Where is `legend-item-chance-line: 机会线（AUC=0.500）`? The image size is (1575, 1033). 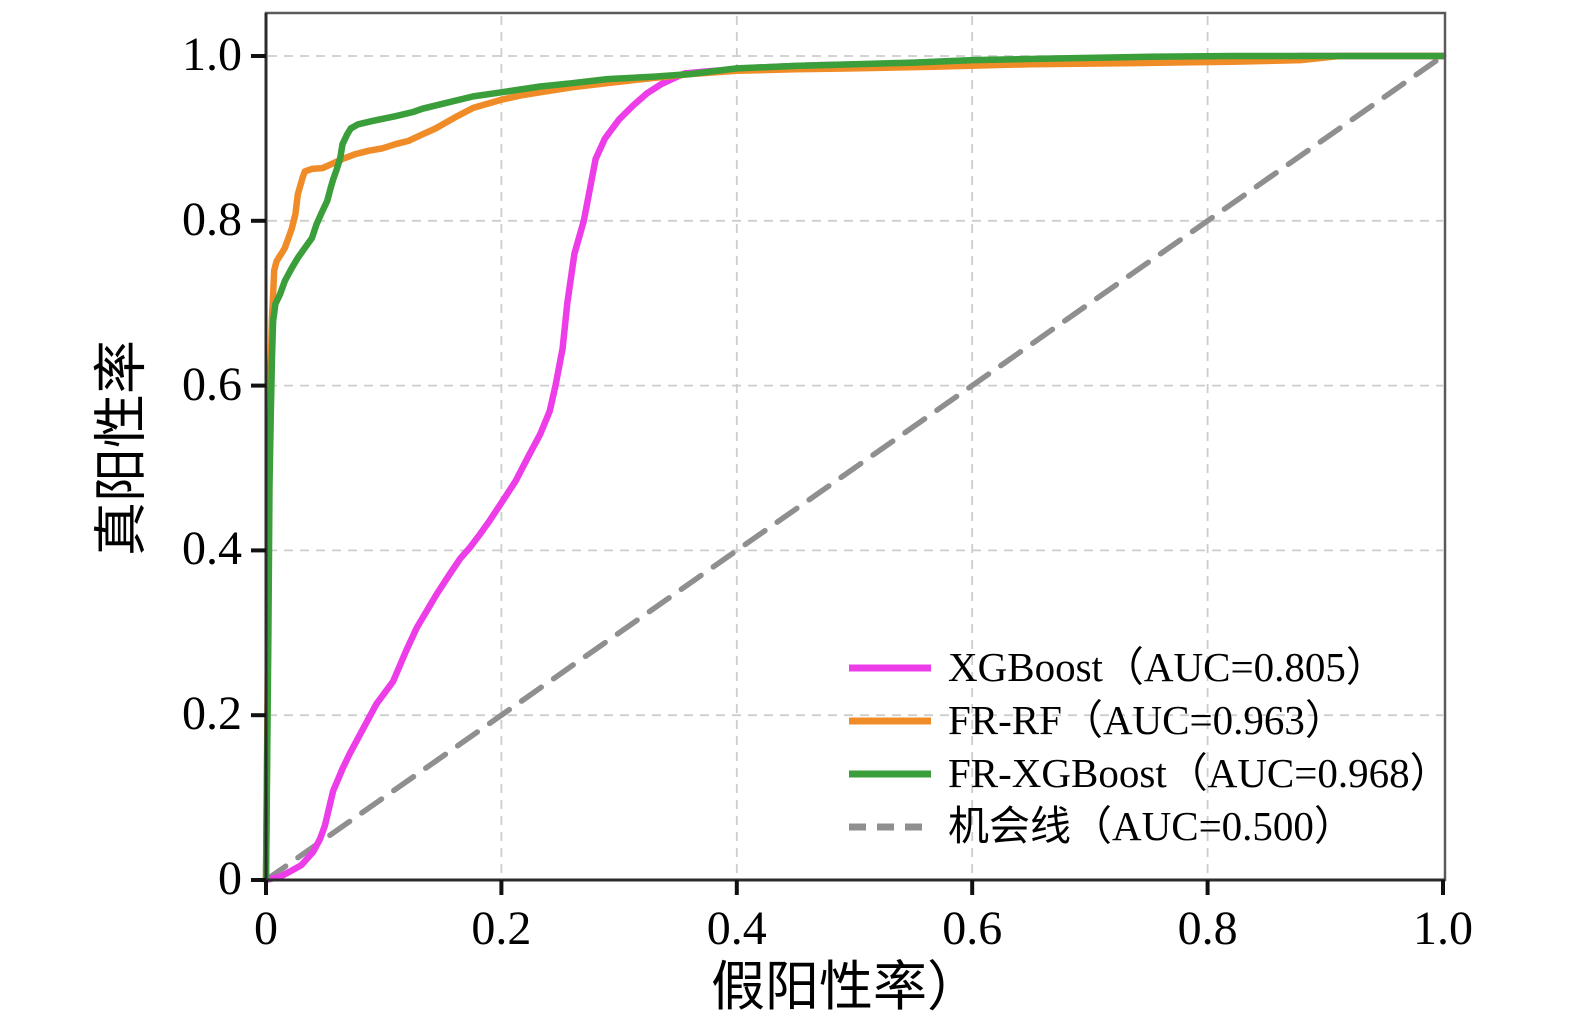
legend-item-chance-line: 机会线（AUC=0.500） is located at coordinates (1148, 826).